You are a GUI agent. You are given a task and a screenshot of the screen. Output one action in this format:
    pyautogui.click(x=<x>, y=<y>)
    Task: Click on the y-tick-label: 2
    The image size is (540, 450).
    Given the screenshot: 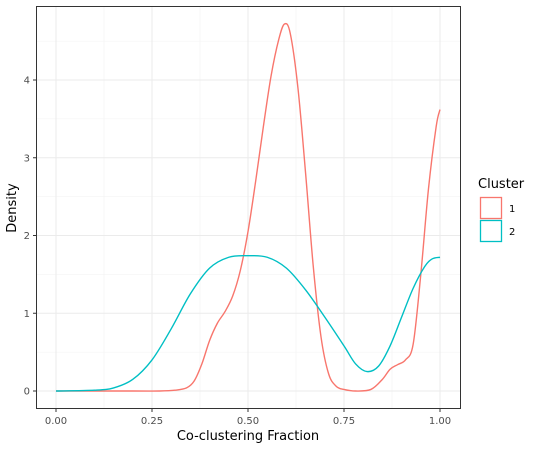 What is the action you would take?
    pyautogui.click(x=27, y=236)
    